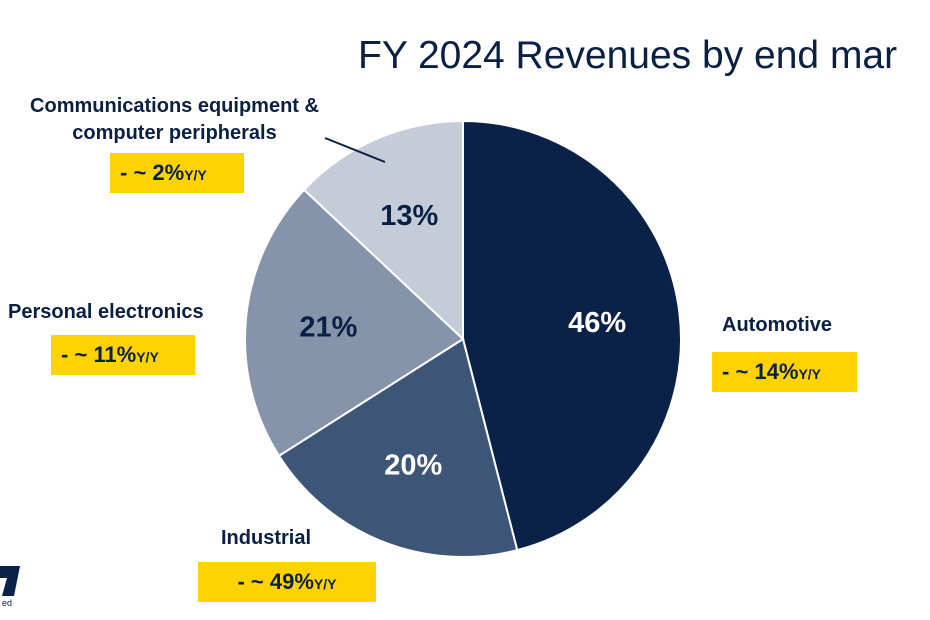 The image size is (930, 620). Describe the element at coordinates (810, 374) in the screenshot. I see `automotive-change-unit: Y/Y` at that location.